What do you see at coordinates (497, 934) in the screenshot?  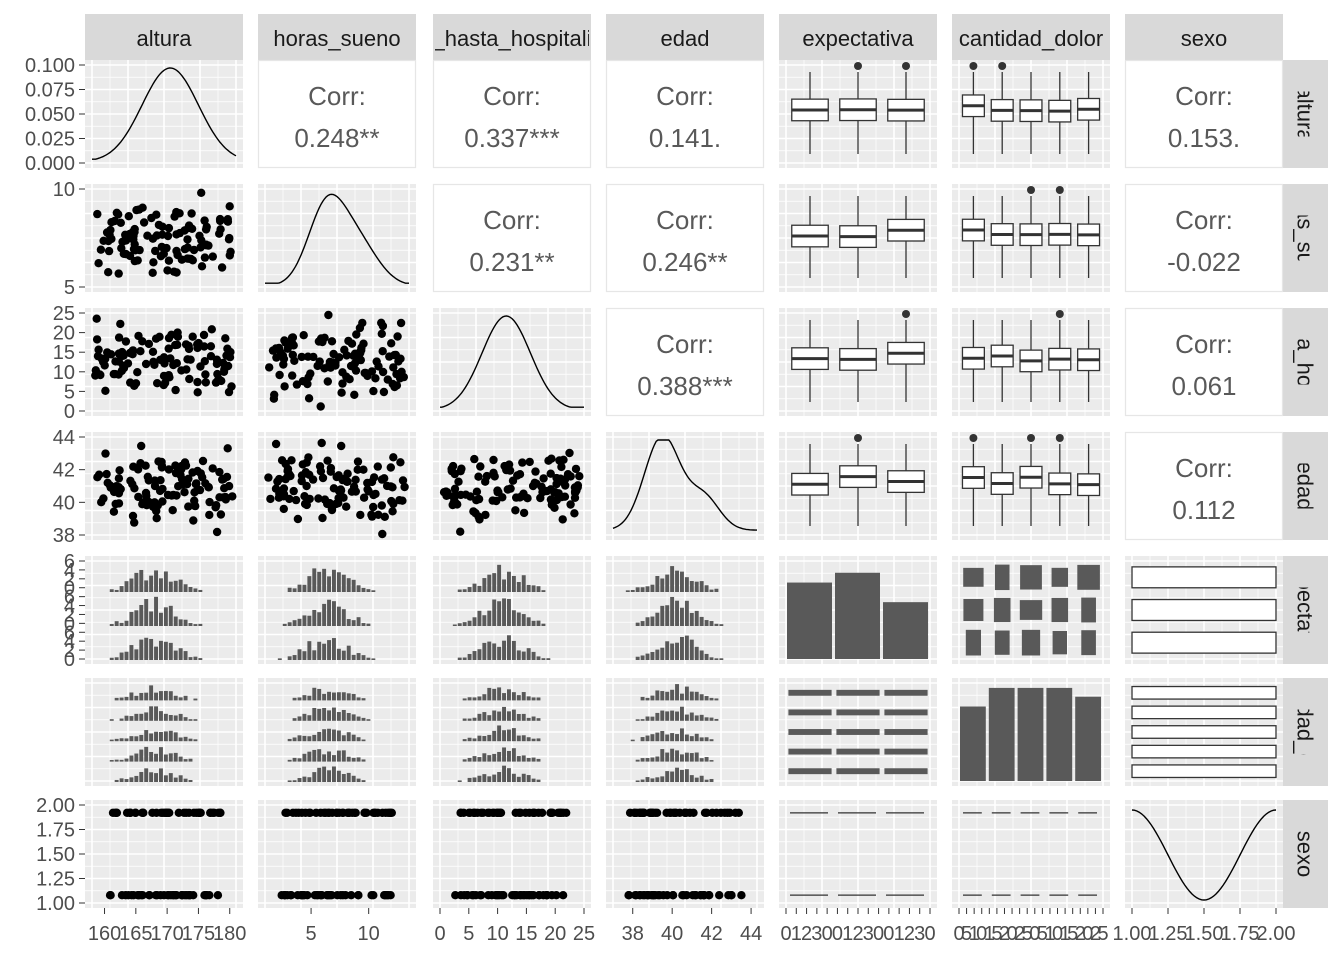 I see `x-tick-label: 10` at bounding box center [497, 934].